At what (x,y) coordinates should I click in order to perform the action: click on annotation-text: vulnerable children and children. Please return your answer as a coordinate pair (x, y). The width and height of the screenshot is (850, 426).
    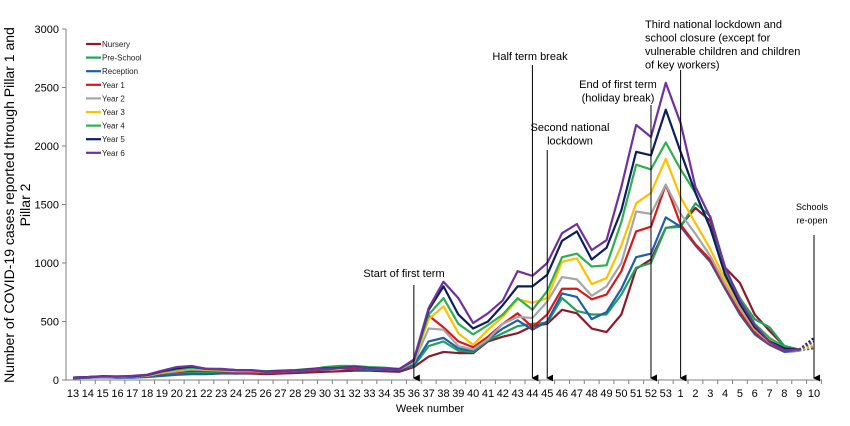
    Looking at the image, I should click on (722, 52).